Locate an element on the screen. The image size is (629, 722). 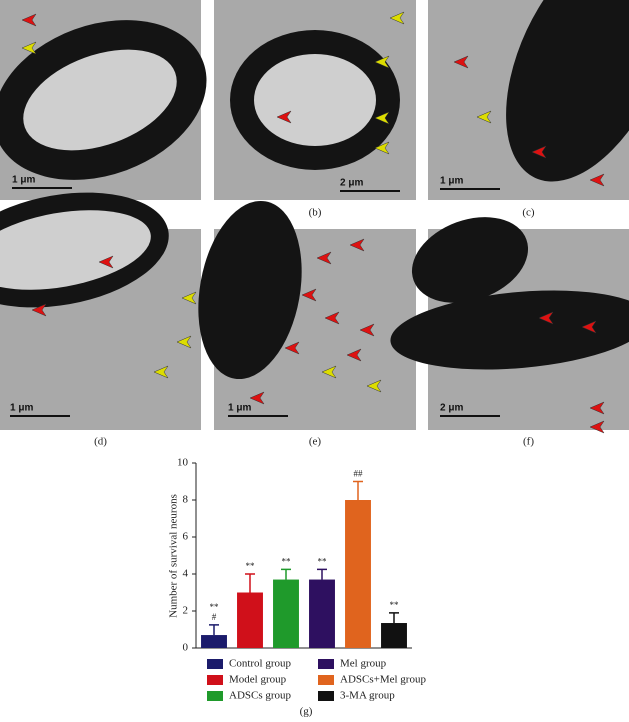
significance-mark: # is located at coordinates (214, 617).